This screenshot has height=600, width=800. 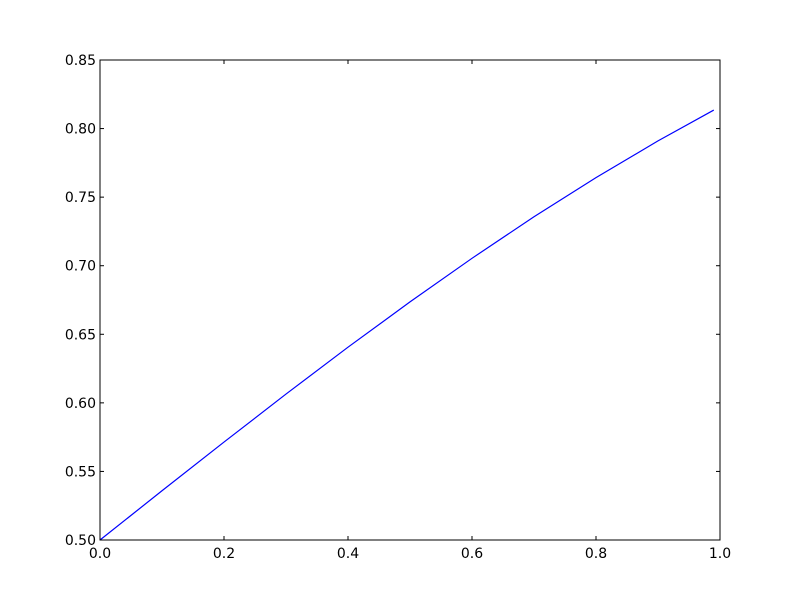 What do you see at coordinates (224, 554) in the screenshot?
I see `x-tick-label: 0.2` at bounding box center [224, 554].